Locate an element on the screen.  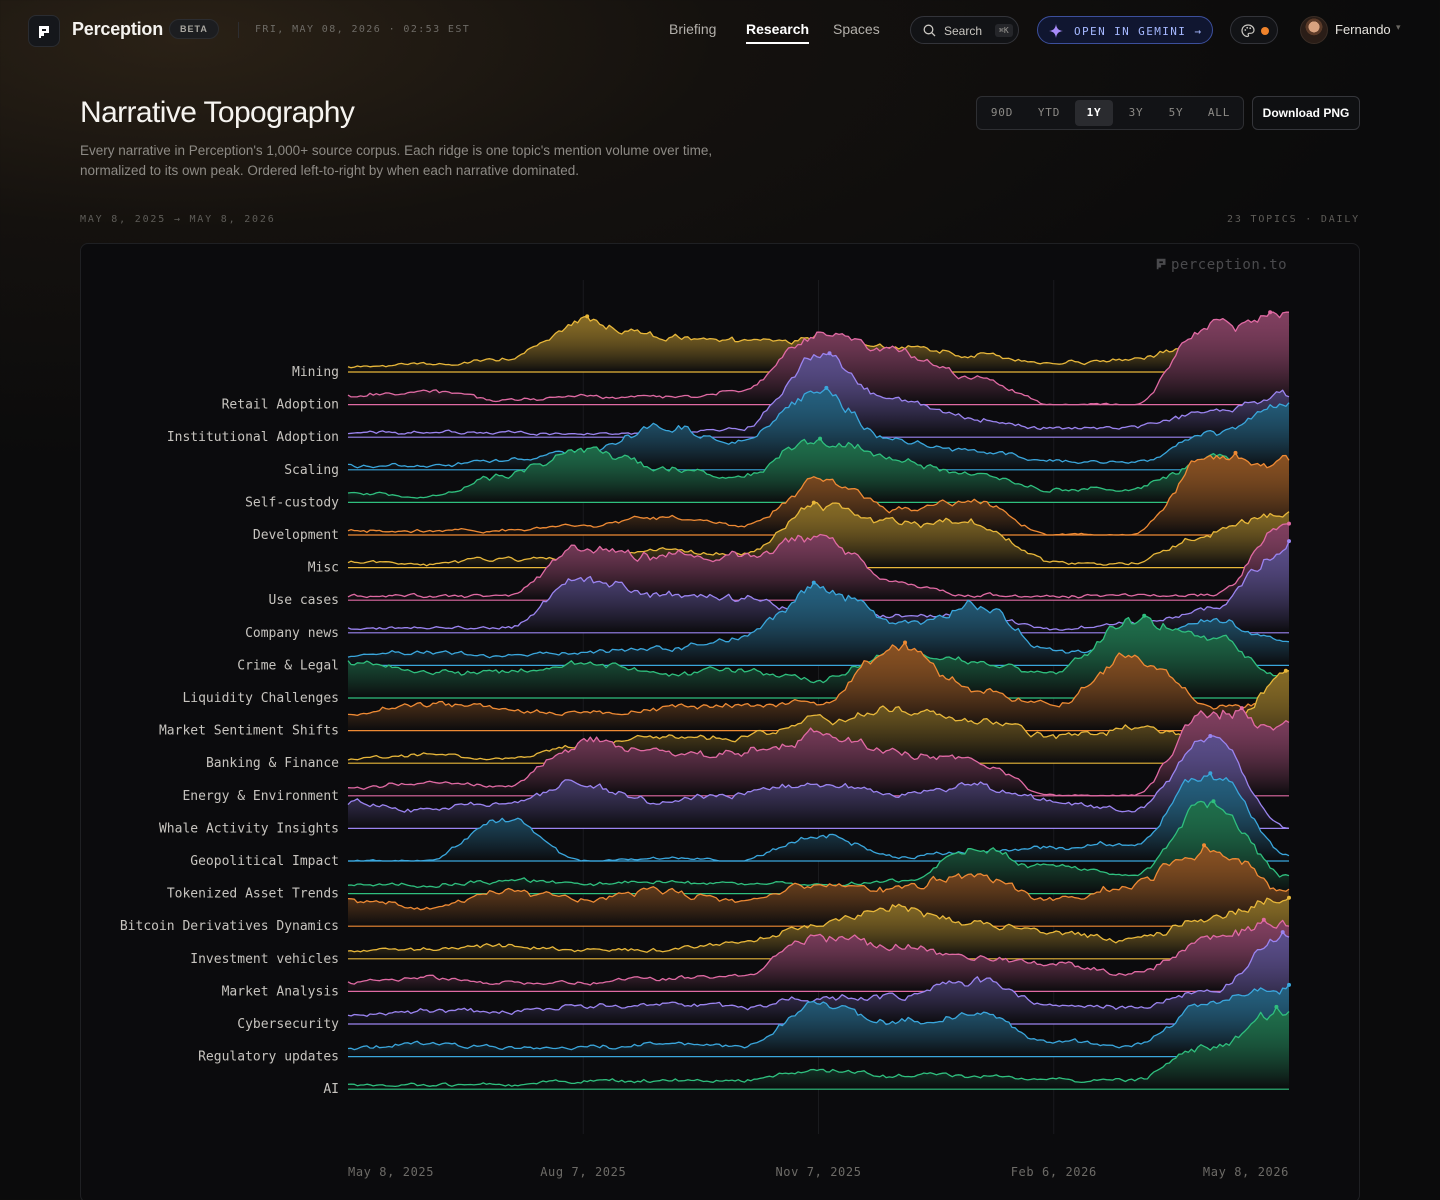
range-1y: 1Y is located at coordinates (1094, 113).